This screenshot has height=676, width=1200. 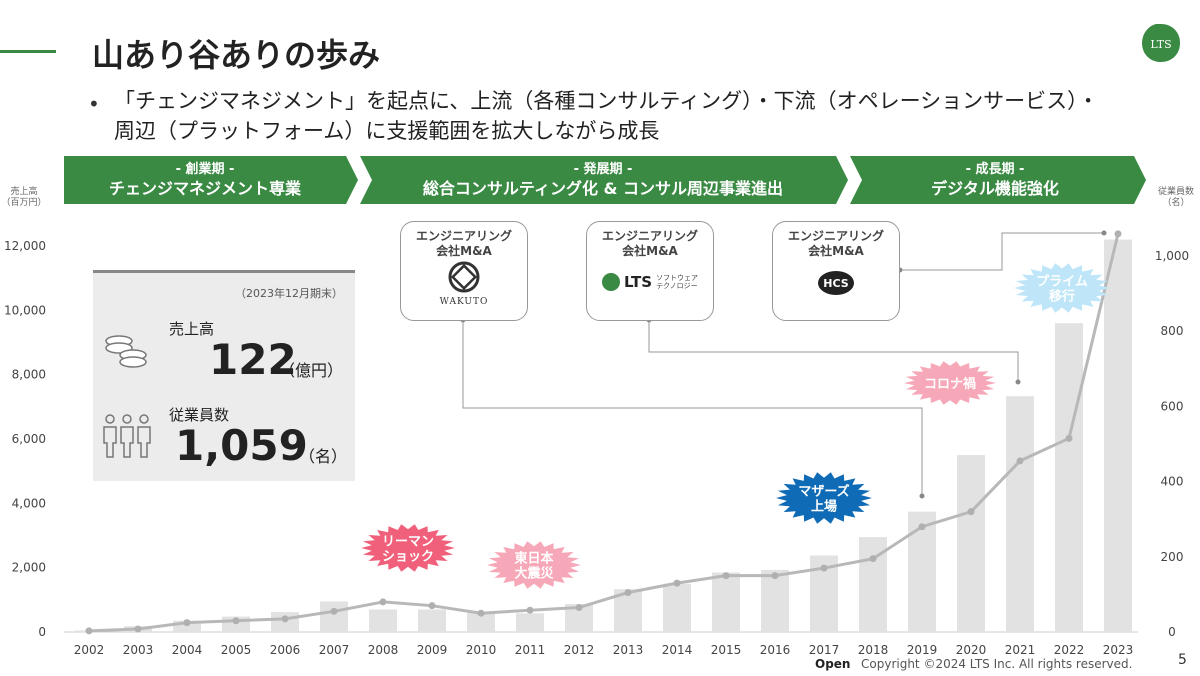 I want to click on event-label: コロナ禍, so click(x=950, y=384).